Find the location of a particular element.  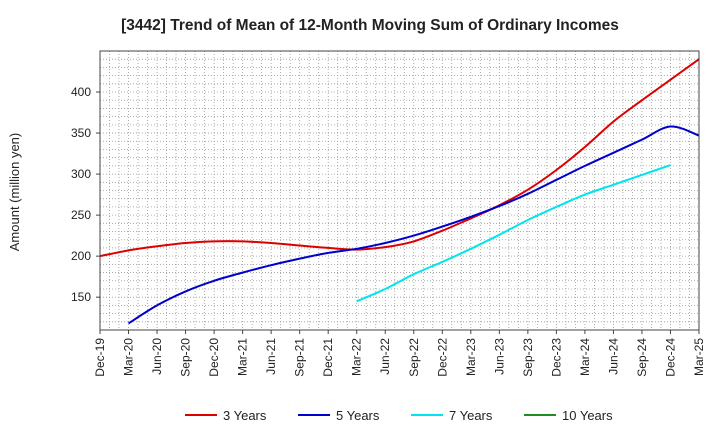

x-tick-label: Jun-21 is located at coordinates (271, 356).